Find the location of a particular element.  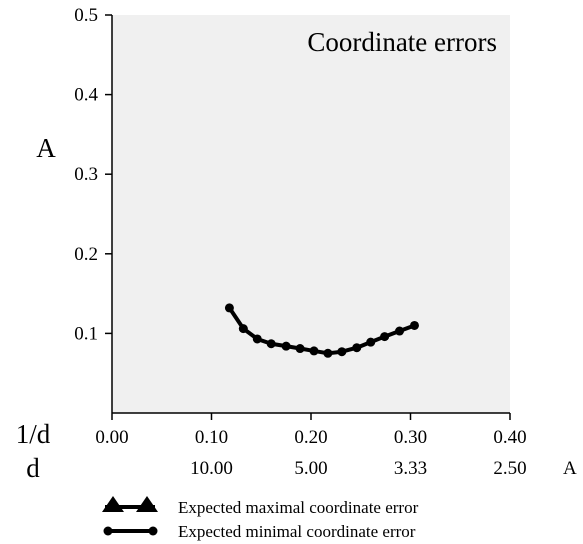

chart-title: Coordinate errors is located at coordinates (402, 42).